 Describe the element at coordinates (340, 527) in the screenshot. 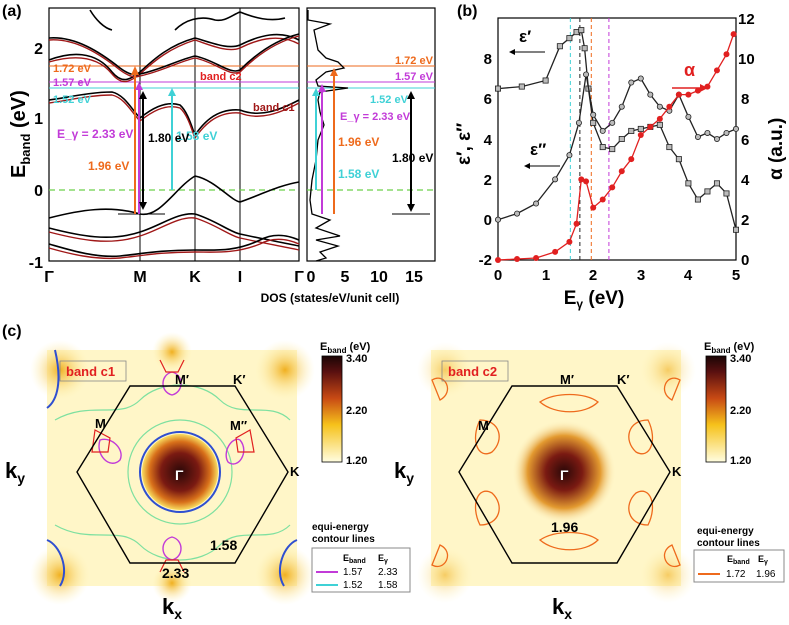

I see `legend-c1-title-1: equi-energy` at that location.